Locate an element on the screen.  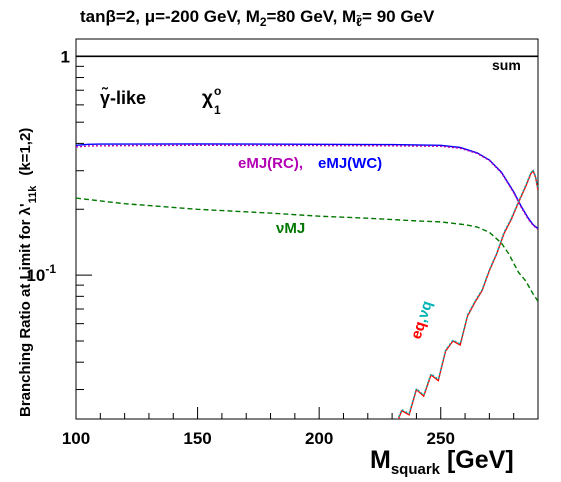
y-tick-label: 1 is located at coordinates (65, 56).